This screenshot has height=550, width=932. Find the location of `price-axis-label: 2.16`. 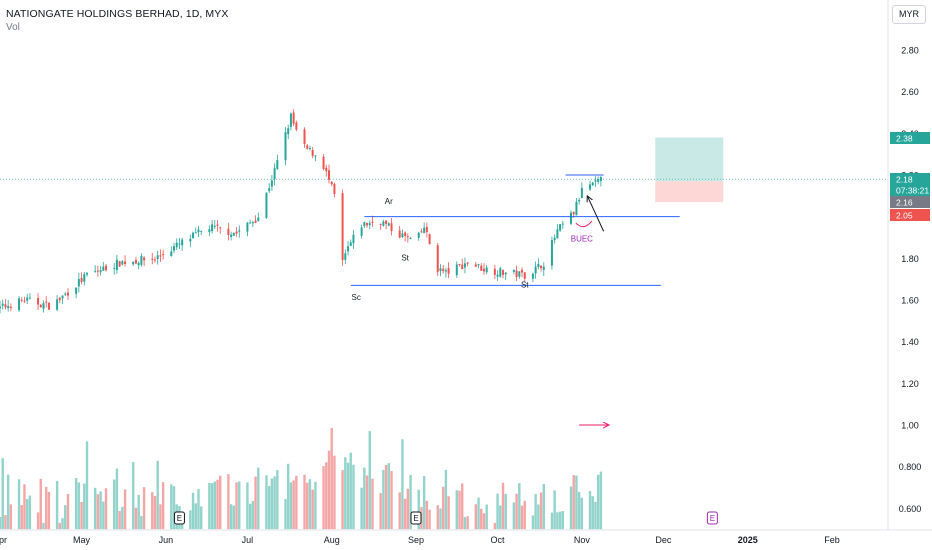

price-axis-label: 2.16 is located at coordinates (904, 203).